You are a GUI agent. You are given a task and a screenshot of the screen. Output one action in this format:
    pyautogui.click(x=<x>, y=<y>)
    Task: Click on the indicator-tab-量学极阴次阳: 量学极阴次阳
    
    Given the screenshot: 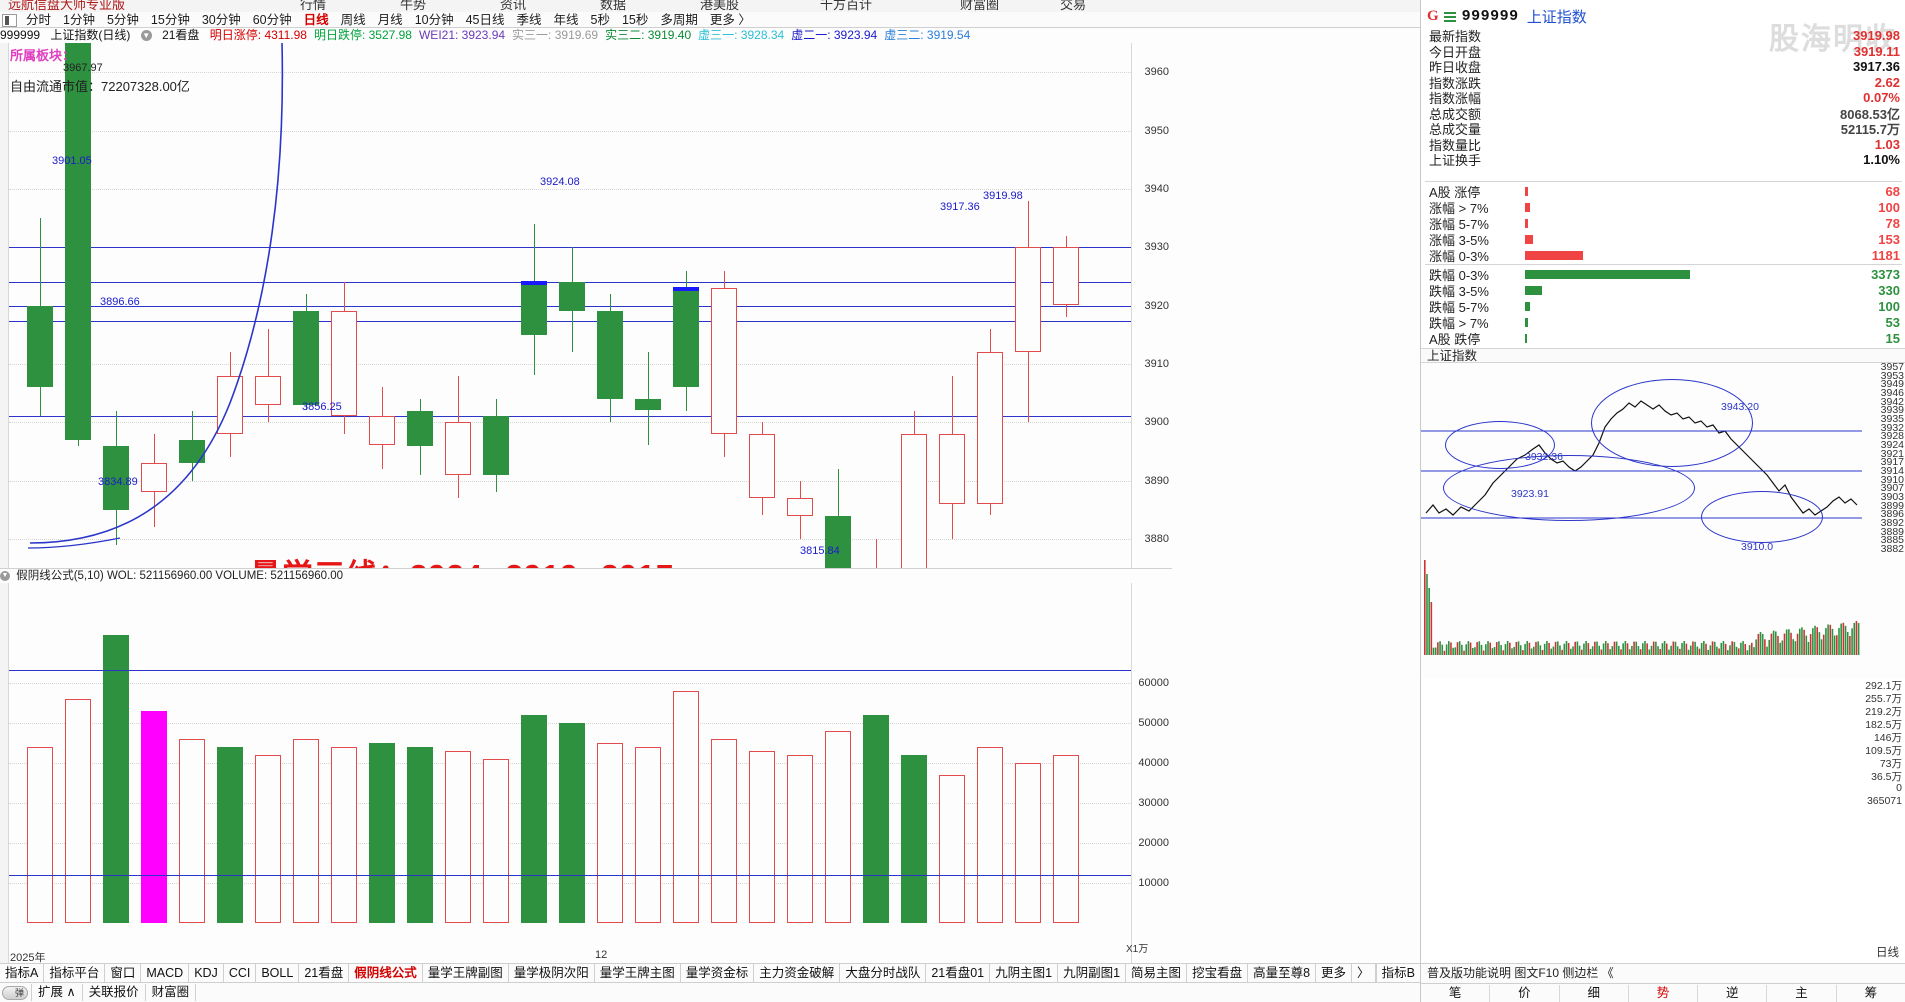 What is the action you would take?
    pyautogui.click(x=552, y=973)
    